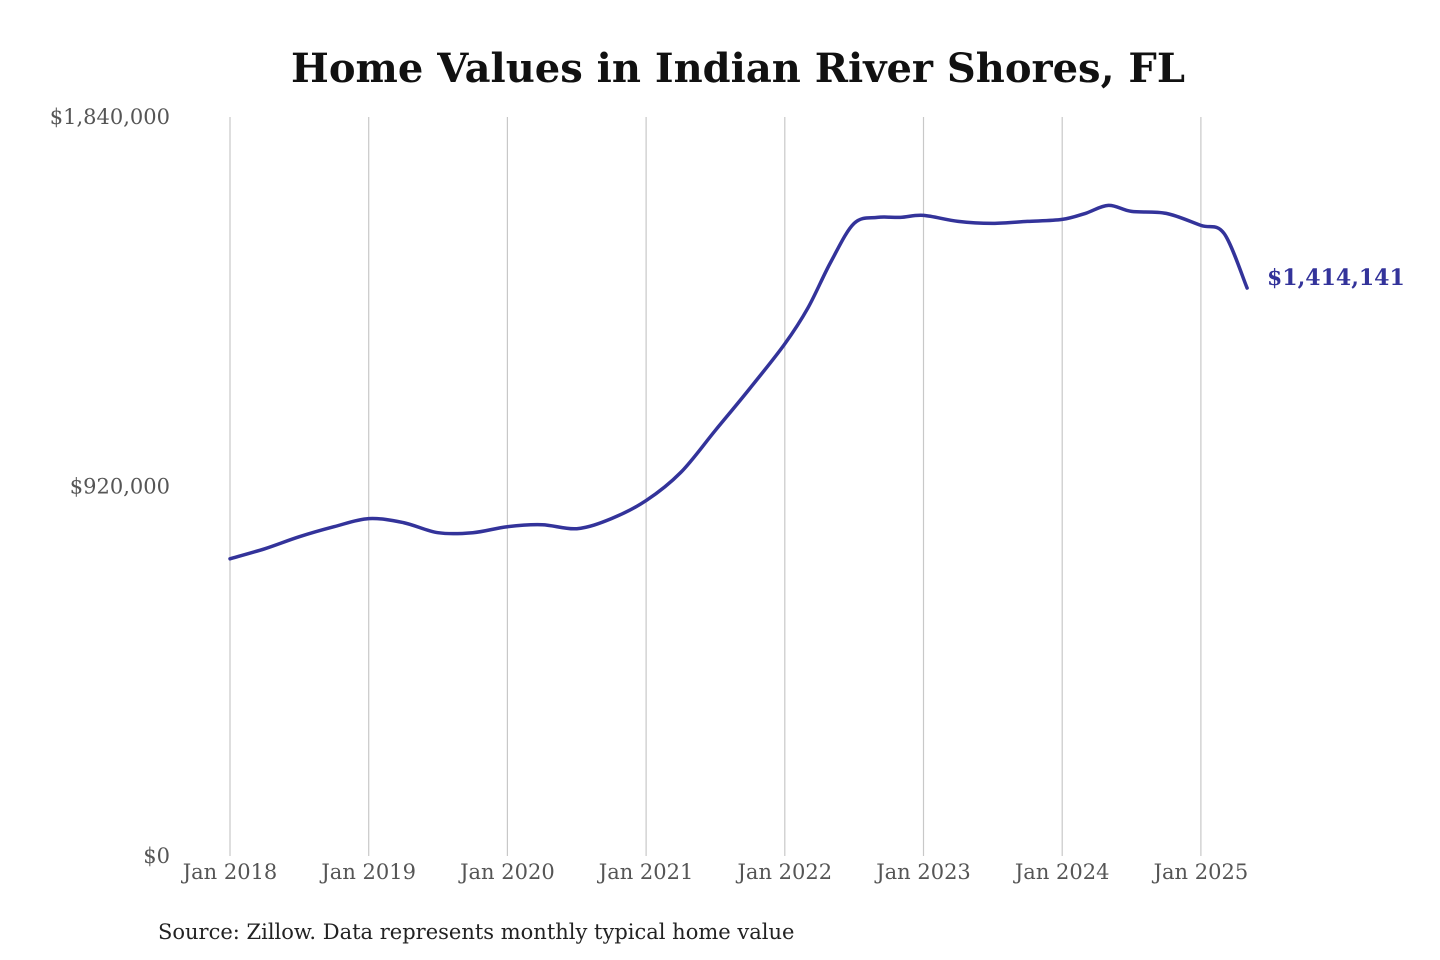 The width and height of the screenshot is (1440, 960). Describe the element at coordinates (156, 856) in the screenshot. I see `y-tick-label: $0` at that location.